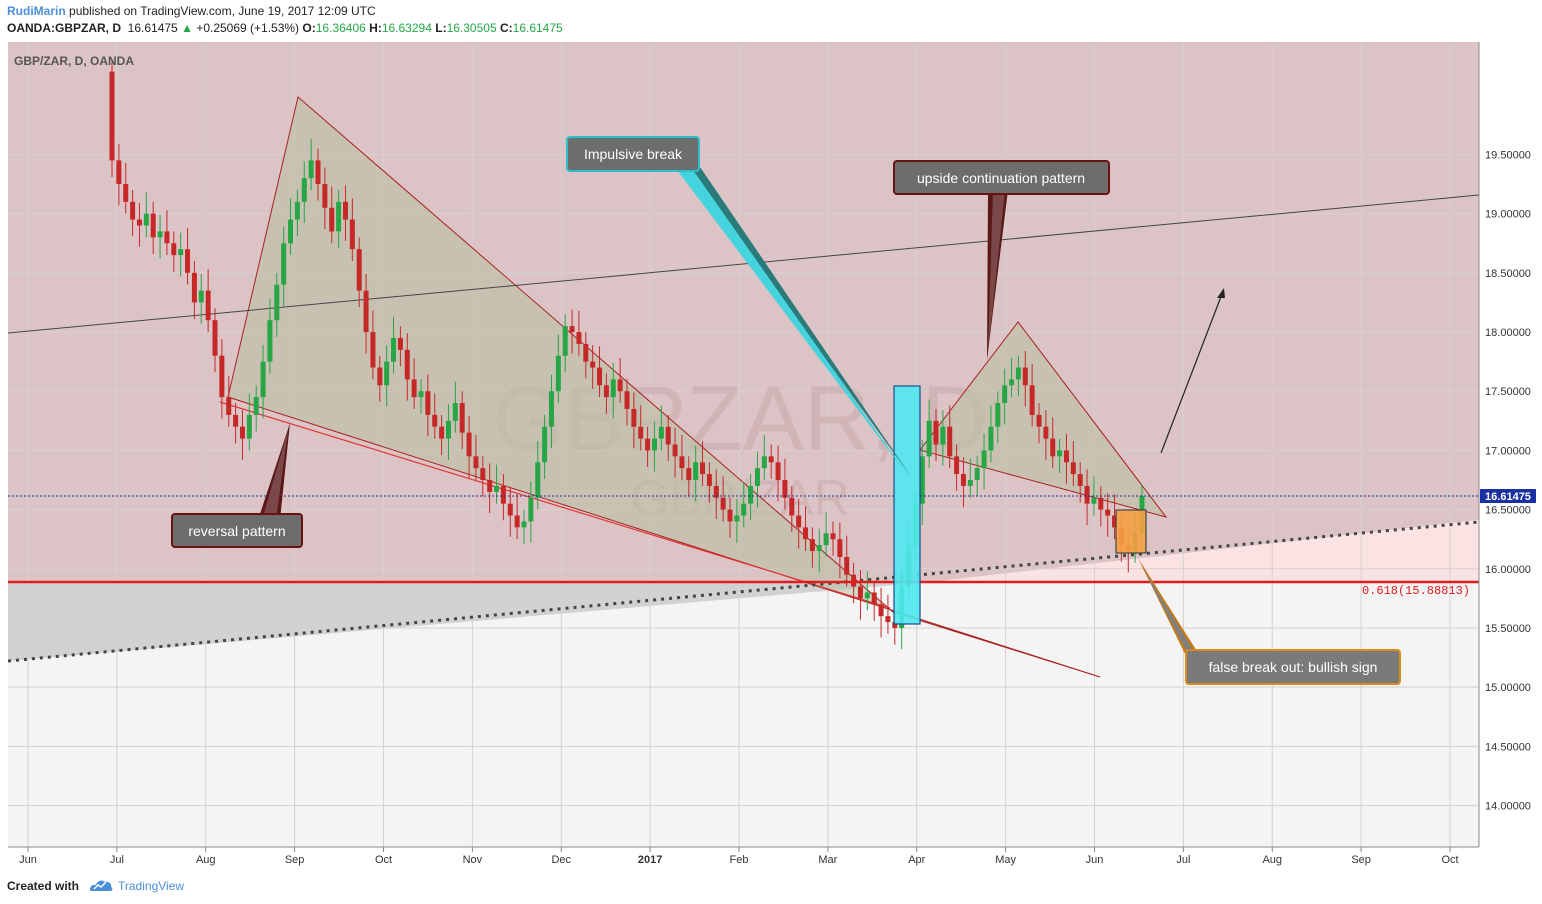 This screenshot has width=1542, height=904. Describe the element at coordinates (152, 28) in the screenshot. I see `last-price: 16.61475` at that location.